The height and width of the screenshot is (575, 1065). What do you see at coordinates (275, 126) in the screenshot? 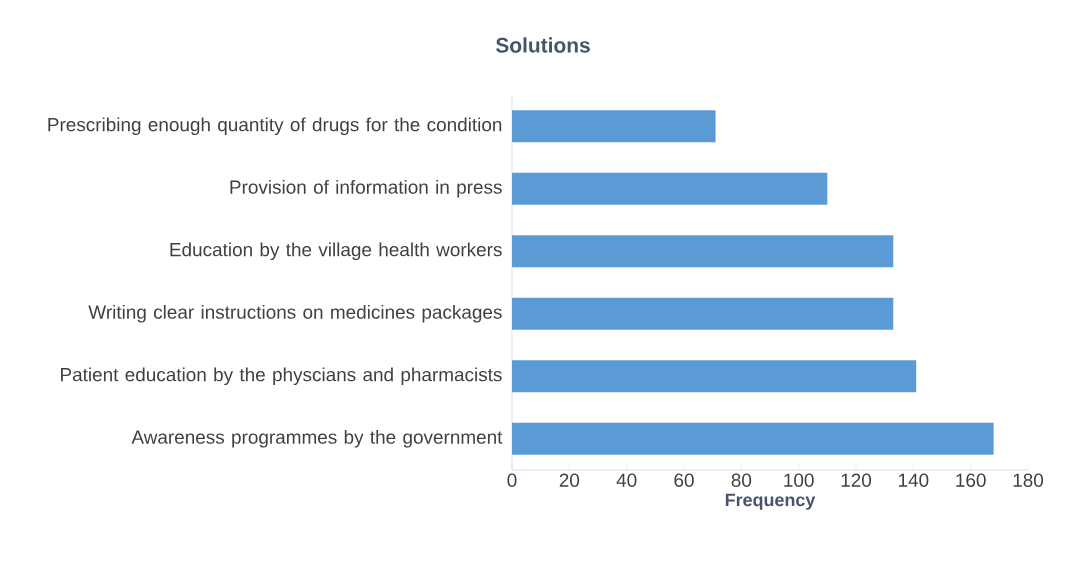
I see `y-tick-label: Prescribing enough quantity of drugs for the condition` at bounding box center [275, 126].